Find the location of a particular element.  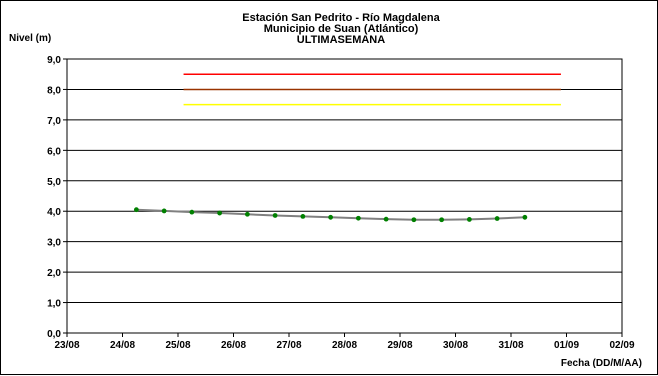

y-tick-label: 6,0 is located at coordinates (54, 151).